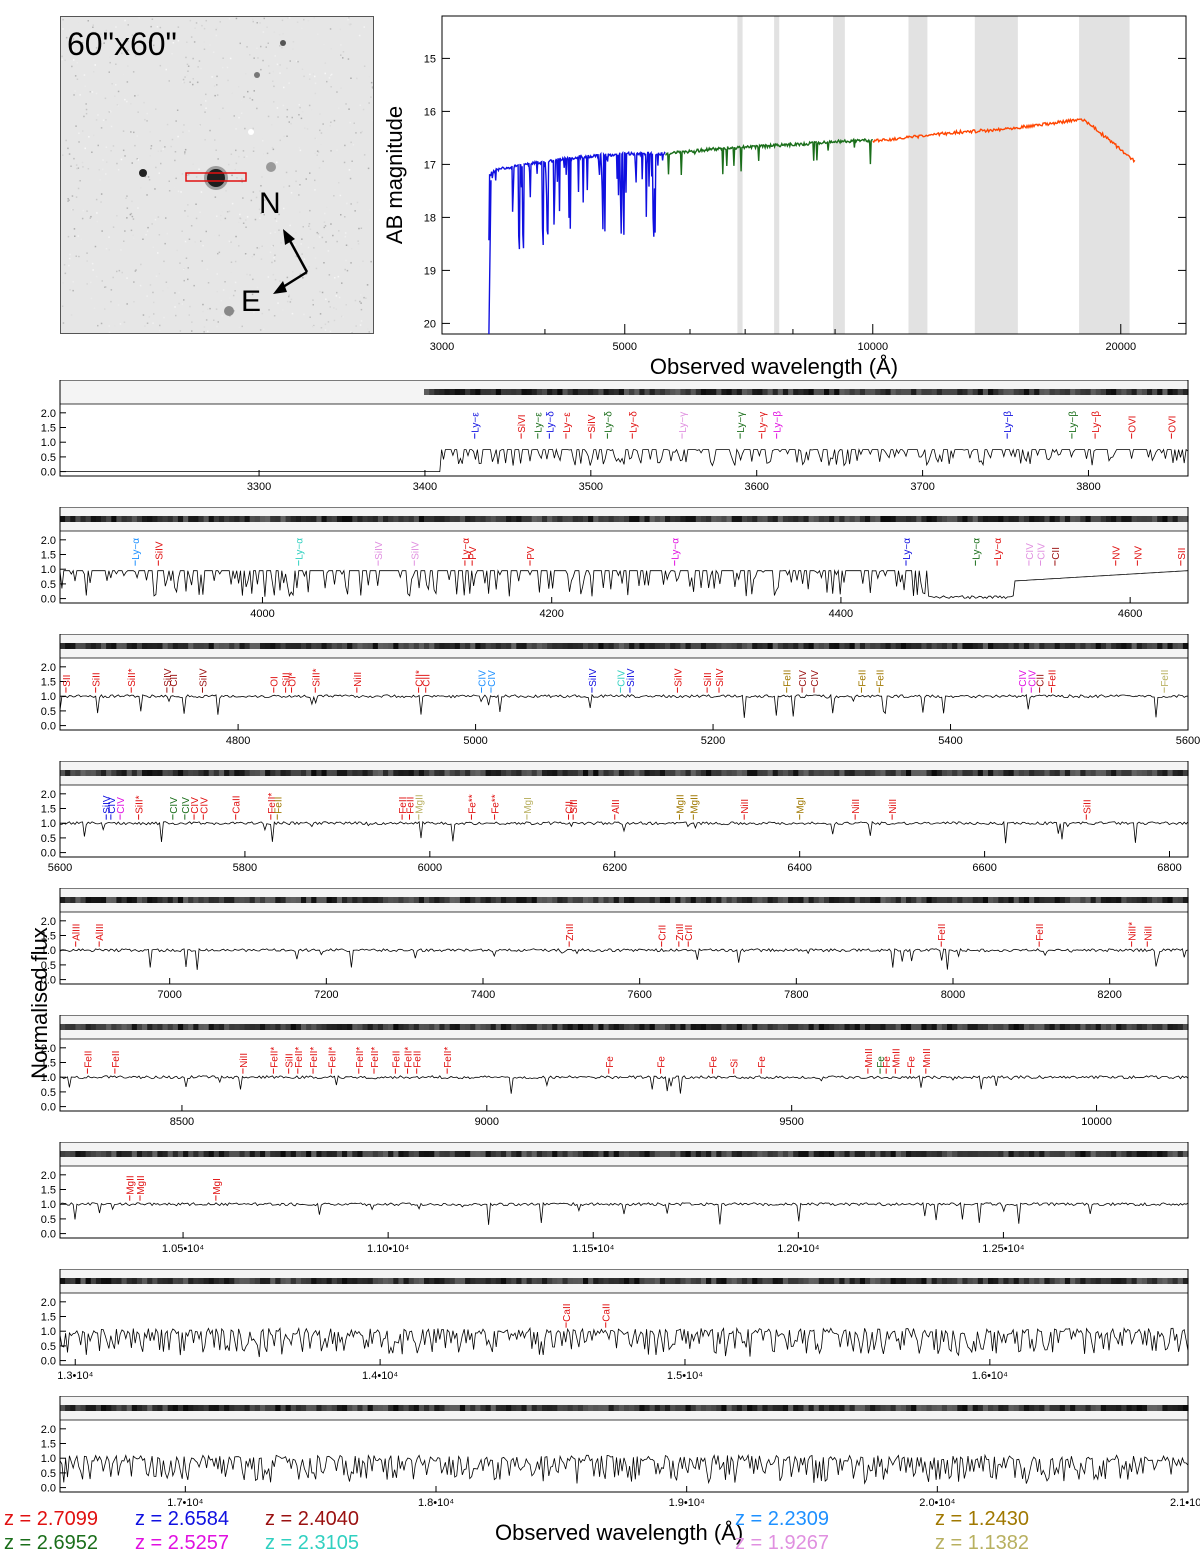  I want to click on panel-x-tick-label: 1.6•10⁴, so click(990, 1376).